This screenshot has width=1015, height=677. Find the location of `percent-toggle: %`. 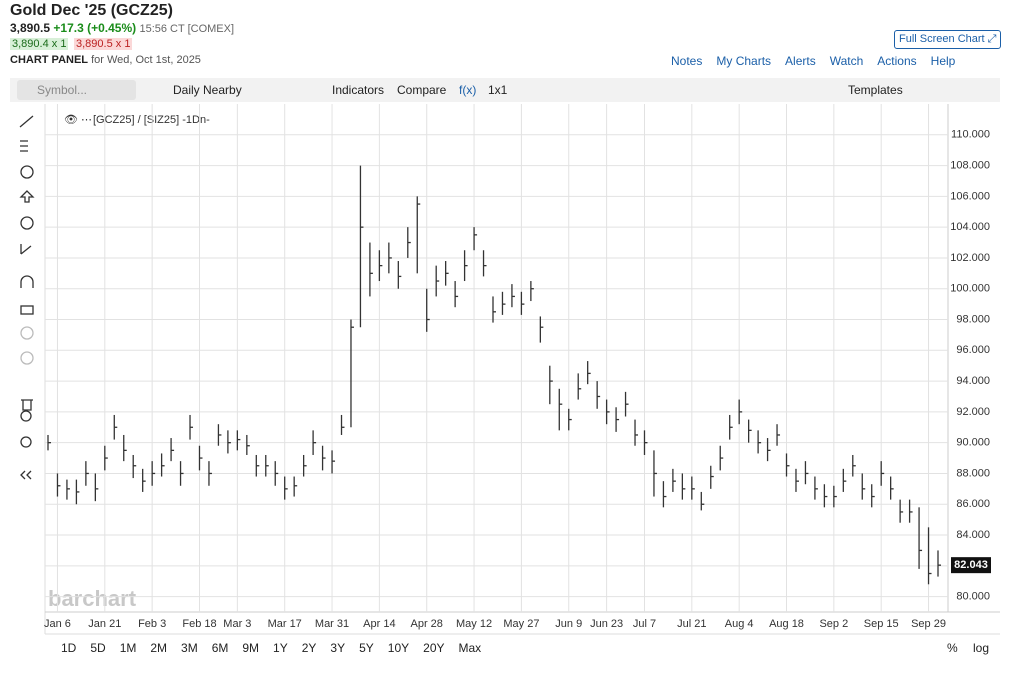

percent-toggle: % is located at coordinates (952, 648).